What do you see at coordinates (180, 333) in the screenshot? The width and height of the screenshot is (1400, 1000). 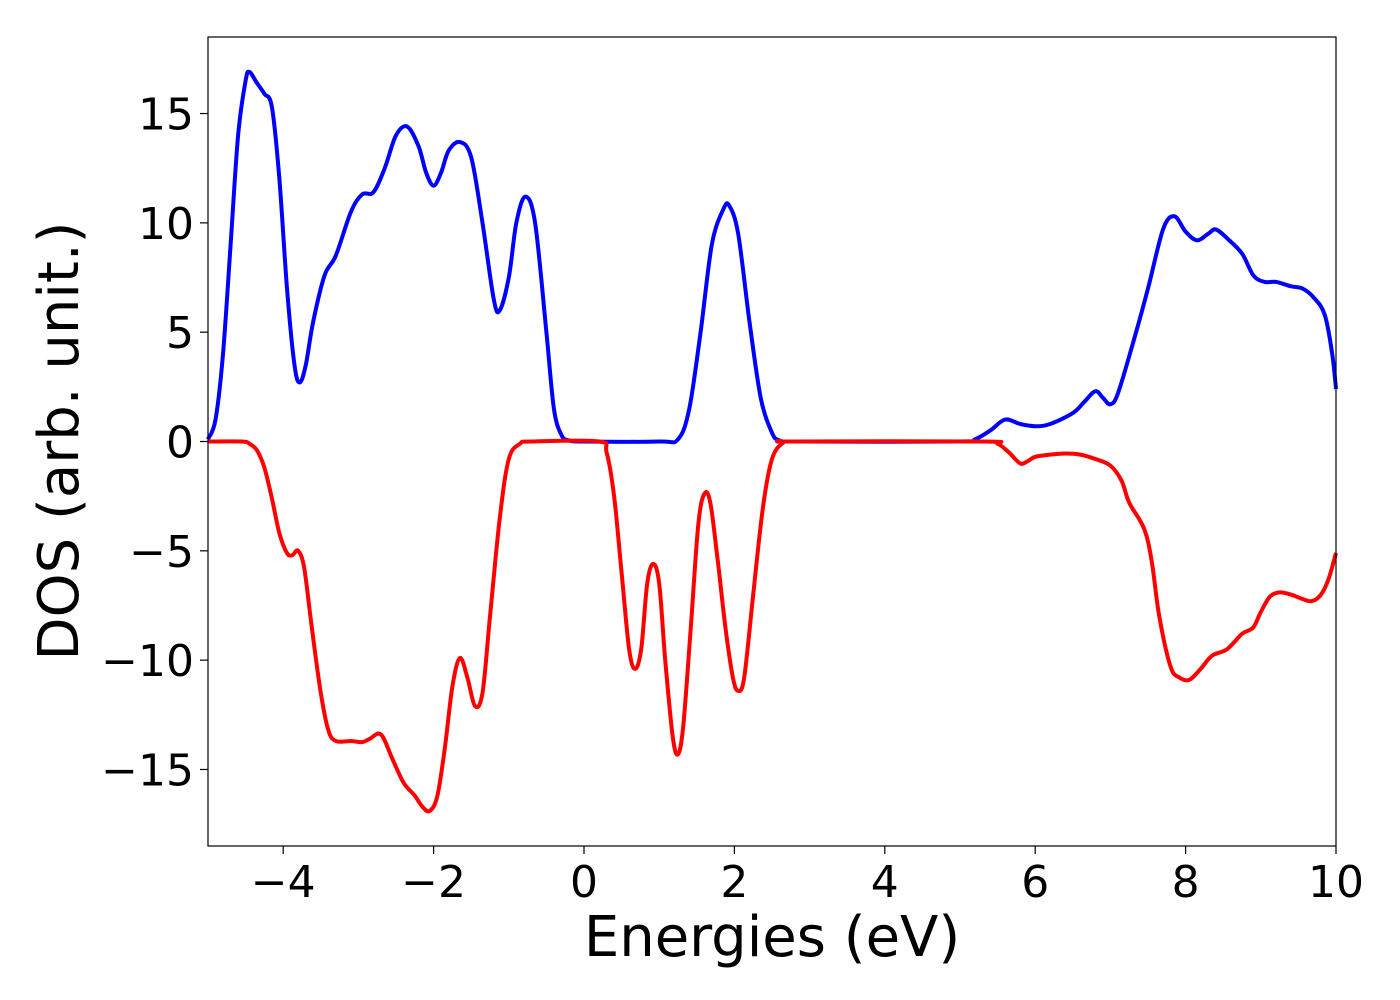 I see `y-tick-label: 5` at bounding box center [180, 333].